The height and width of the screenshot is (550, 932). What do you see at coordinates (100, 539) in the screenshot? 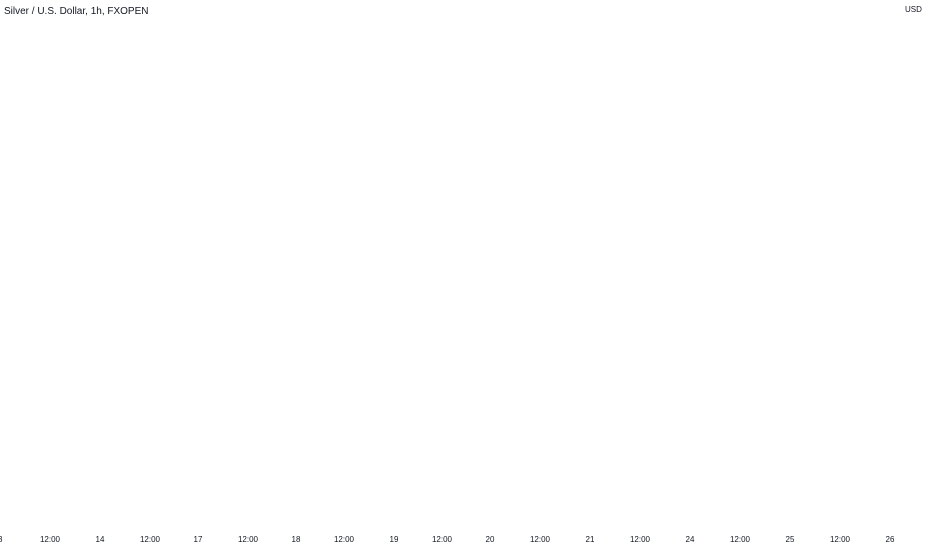
I see `x-axis-tick-label: 14` at bounding box center [100, 539].